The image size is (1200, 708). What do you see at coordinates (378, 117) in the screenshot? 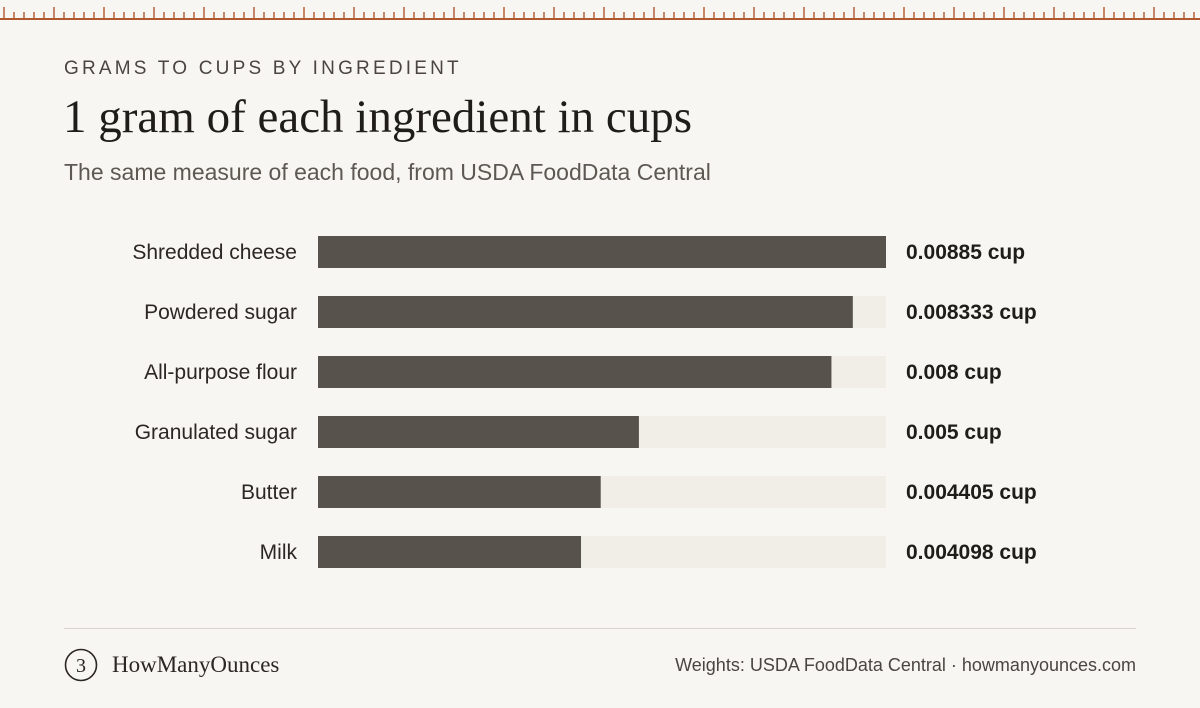
I see `chart-title: 1 gram of each ingredient in cups` at bounding box center [378, 117].